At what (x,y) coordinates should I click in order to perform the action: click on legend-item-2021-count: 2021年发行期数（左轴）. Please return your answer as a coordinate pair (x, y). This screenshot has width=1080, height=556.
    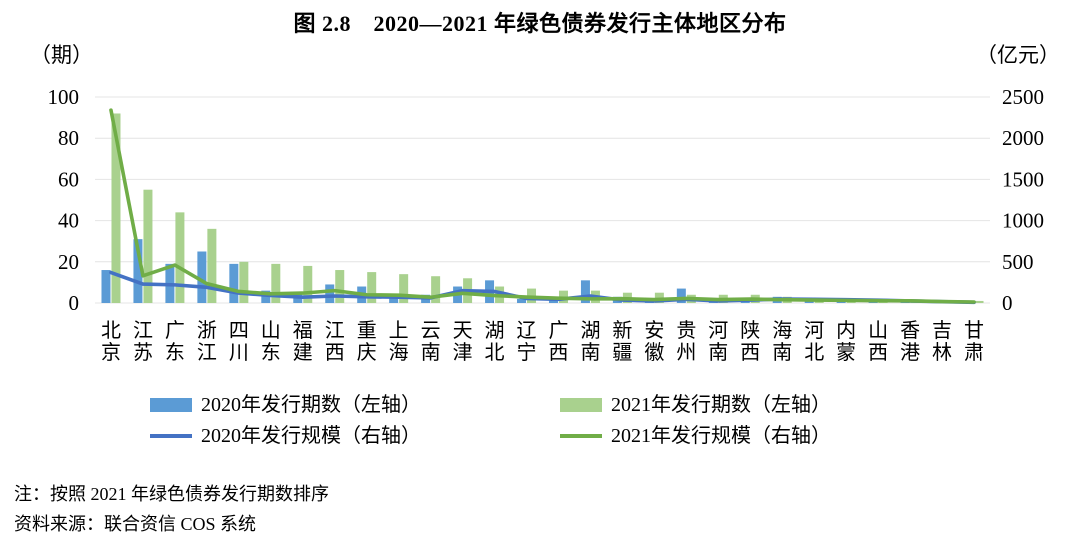
    Looking at the image, I should click on (765, 405).